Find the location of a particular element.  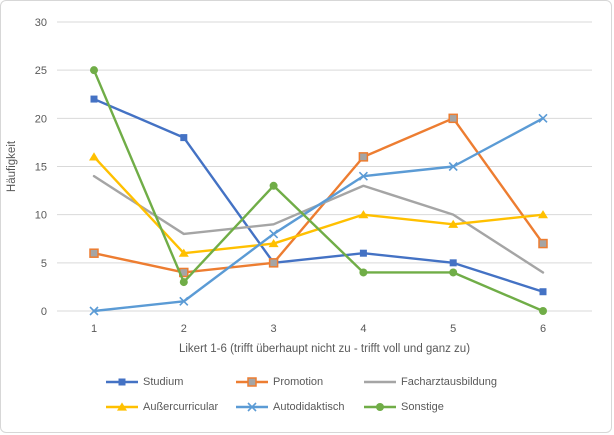

y-tick-label: 5 is located at coordinates (44, 264).